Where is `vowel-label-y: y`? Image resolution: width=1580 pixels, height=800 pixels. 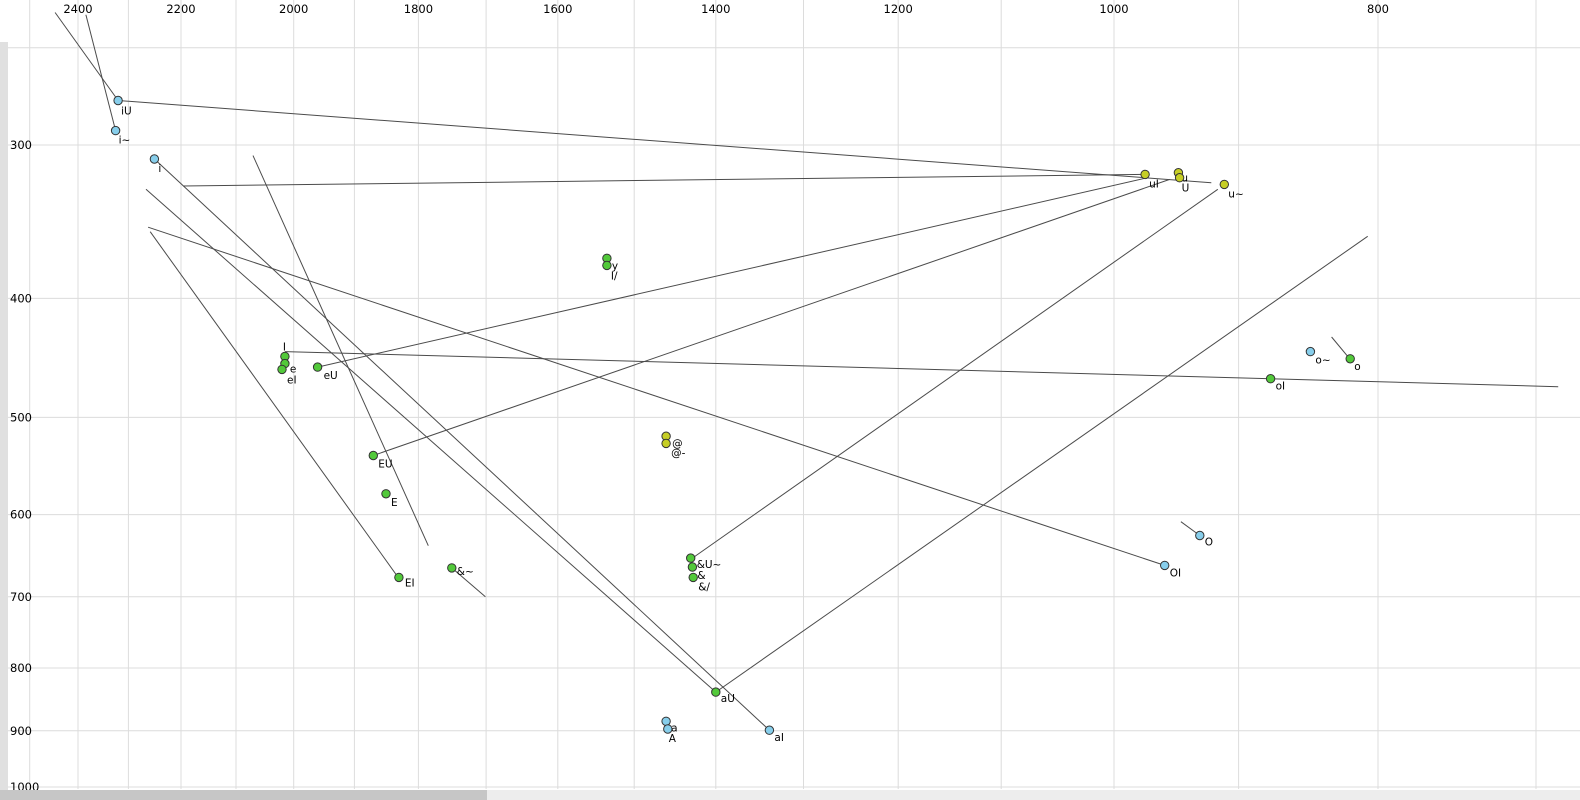
vowel-label-y: y is located at coordinates (615, 266).